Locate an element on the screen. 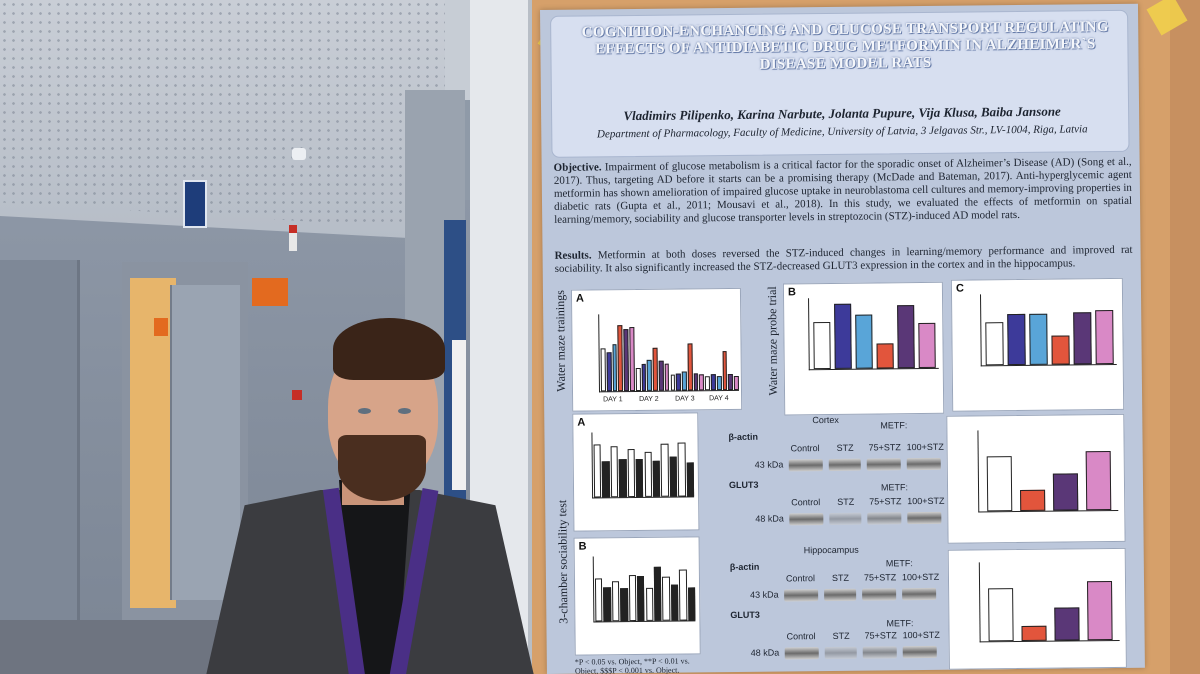  left-eye is located at coordinates (364, 411).